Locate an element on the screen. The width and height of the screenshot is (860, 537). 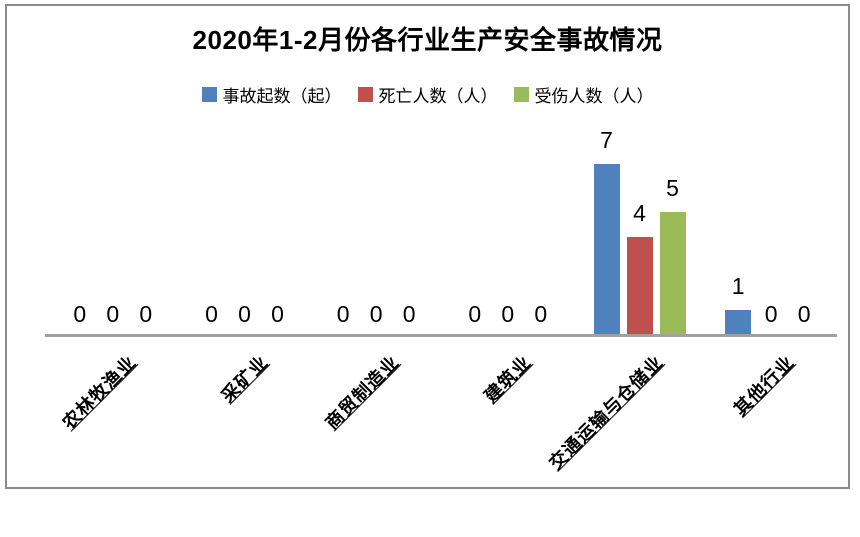
chart-legend: 事故起数（起） 死亡人数（人） 受伤人数（人） is located at coordinates (427, 94).